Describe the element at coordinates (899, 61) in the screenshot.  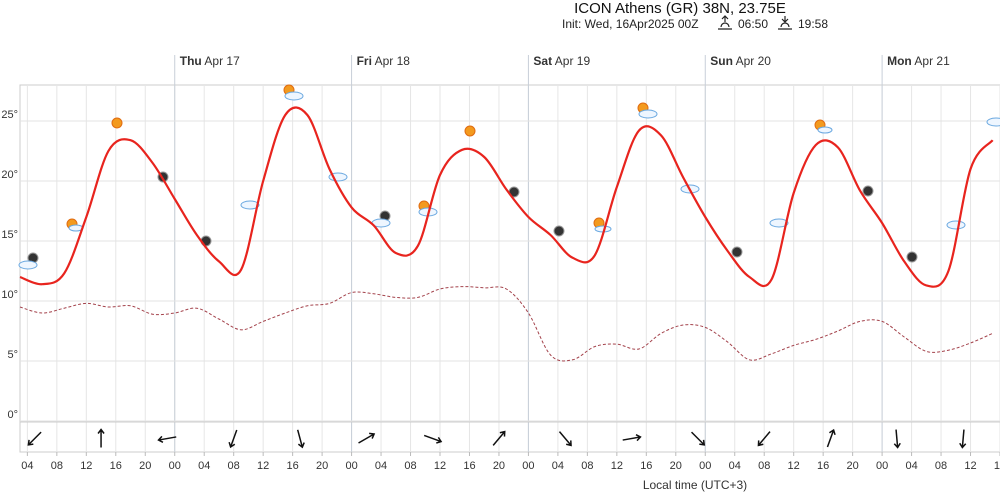
I see `weekday: Mon` at that location.